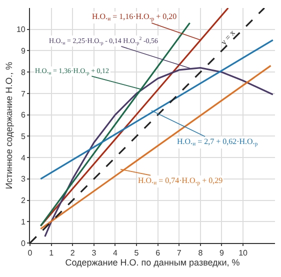 The height and width of the screenshot is (277, 281). Describe the element at coordinates (73, 253) in the screenshot. I see `x-tick-label: 2` at that location.